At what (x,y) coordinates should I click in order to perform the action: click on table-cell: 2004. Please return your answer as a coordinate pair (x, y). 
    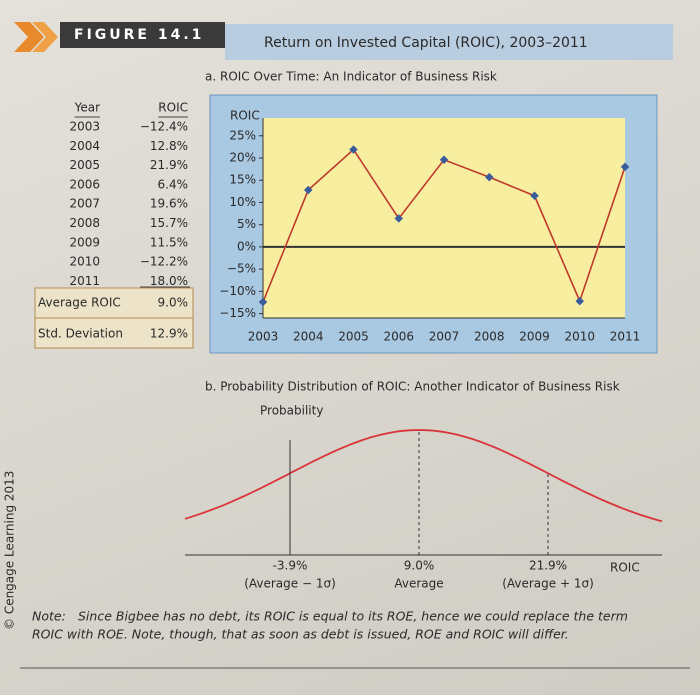
    Looking at the image, I should click on (84, 146).